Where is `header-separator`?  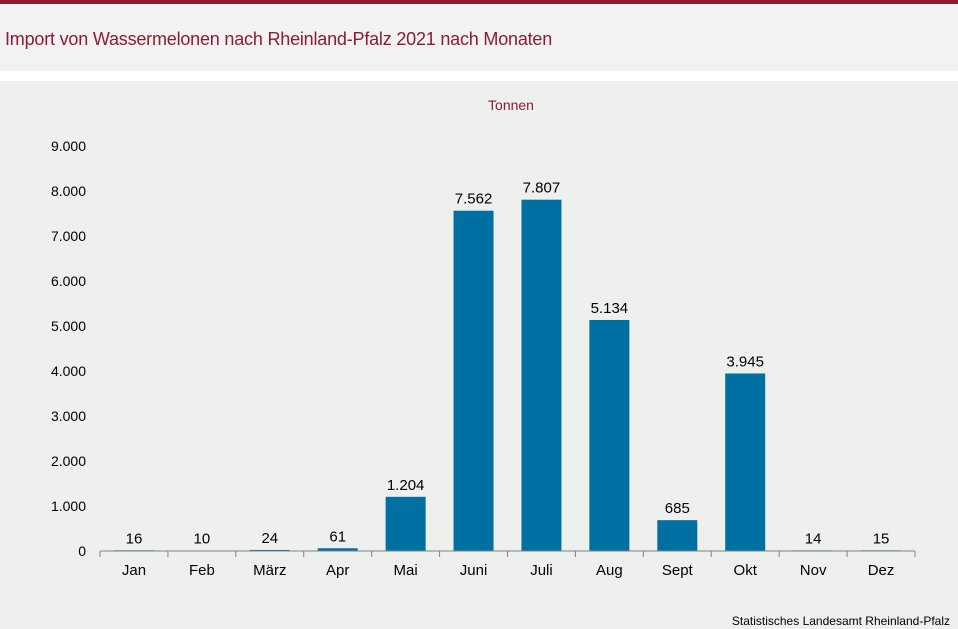 header-separator is located at coordinates (479, 76).